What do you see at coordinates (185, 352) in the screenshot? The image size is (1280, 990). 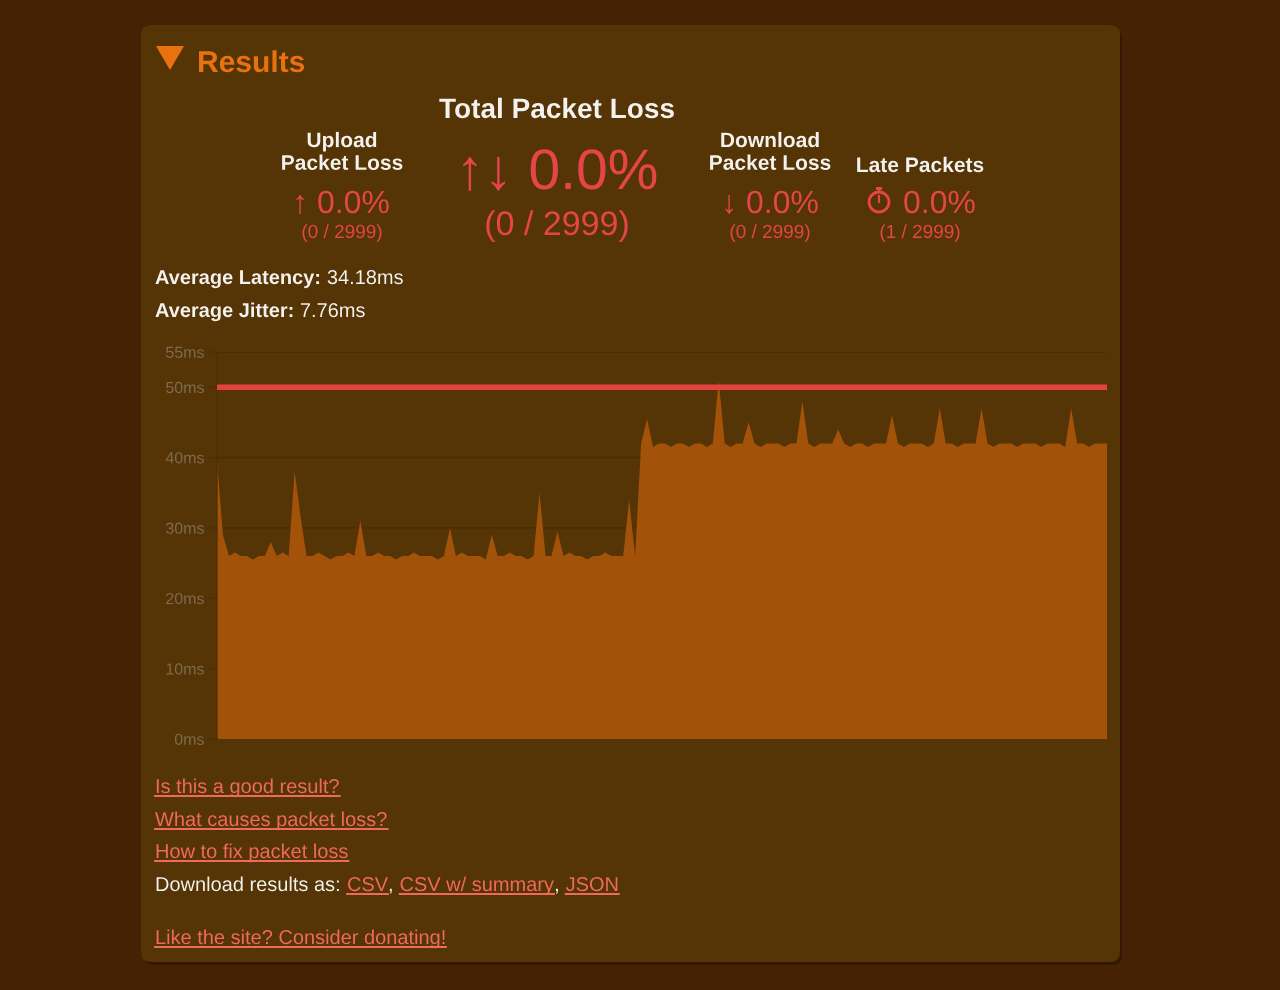 I see `y-tick-label: 55ms` at bounding box center [185, 352].